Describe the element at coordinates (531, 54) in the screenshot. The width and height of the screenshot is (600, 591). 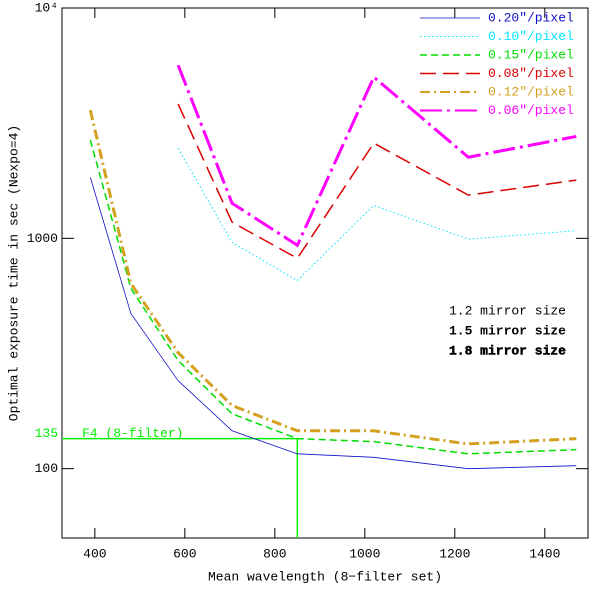
I see `legend-label: 0.15″/pixel` at that location.